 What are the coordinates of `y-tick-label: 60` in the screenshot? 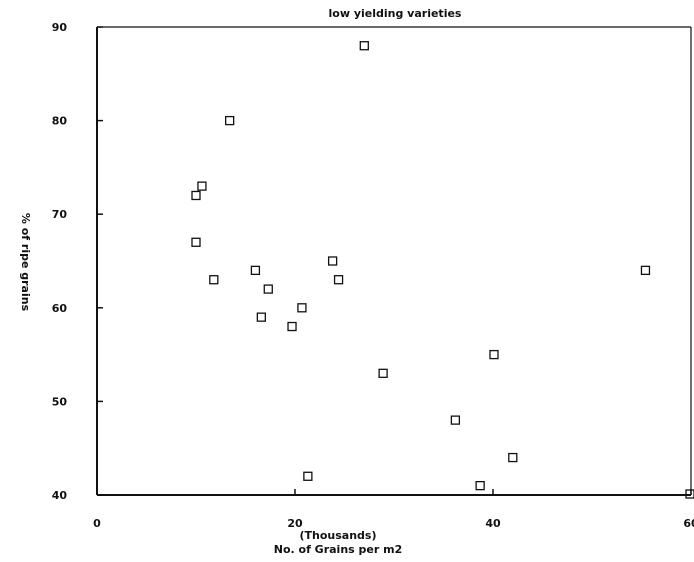 It's located at (60, 308).